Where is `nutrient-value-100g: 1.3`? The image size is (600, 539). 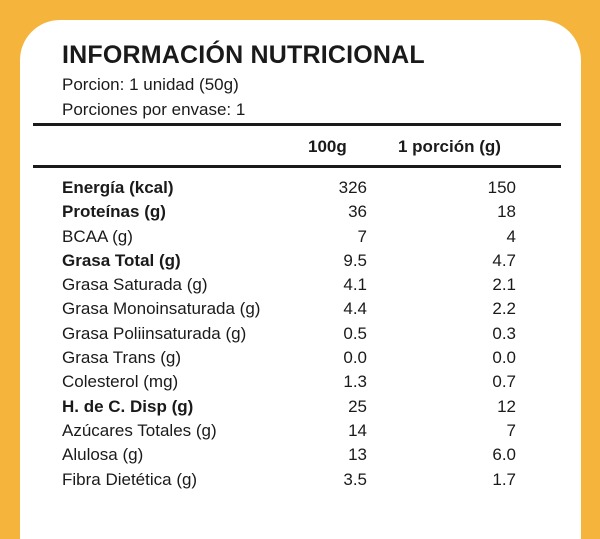
nutrient-value-100g: 1.3 is located at coordinates (355, 382).